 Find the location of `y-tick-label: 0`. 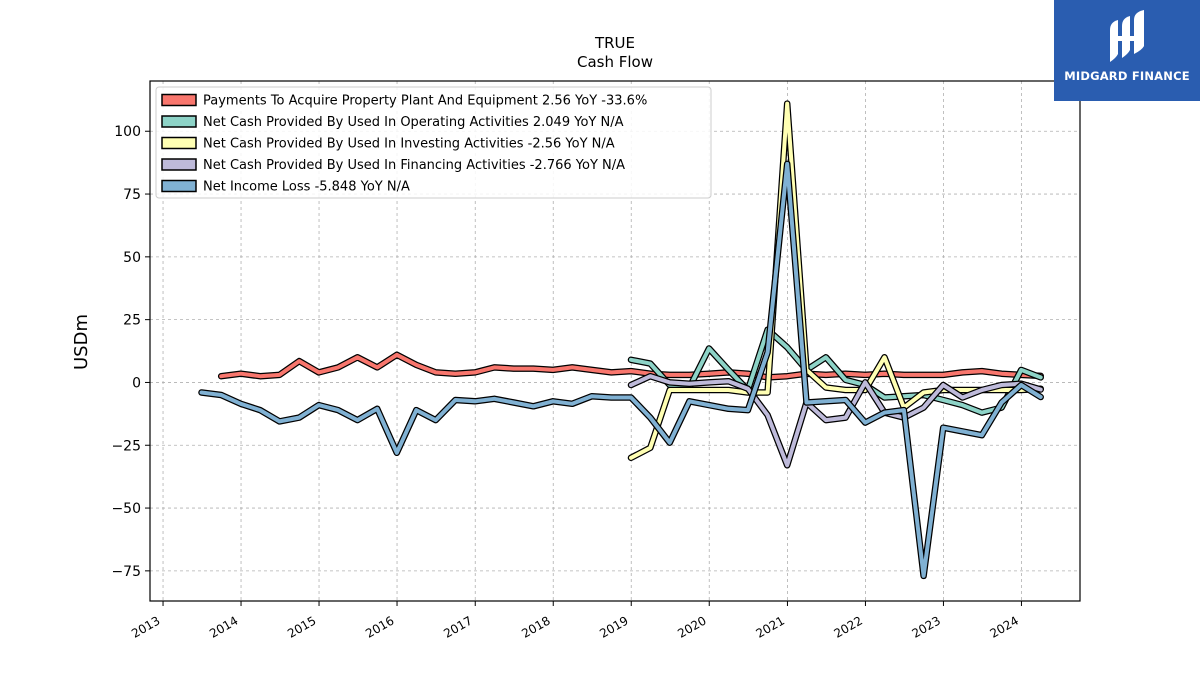

y-tick-label: 0 is located at coordinates (136, 383).